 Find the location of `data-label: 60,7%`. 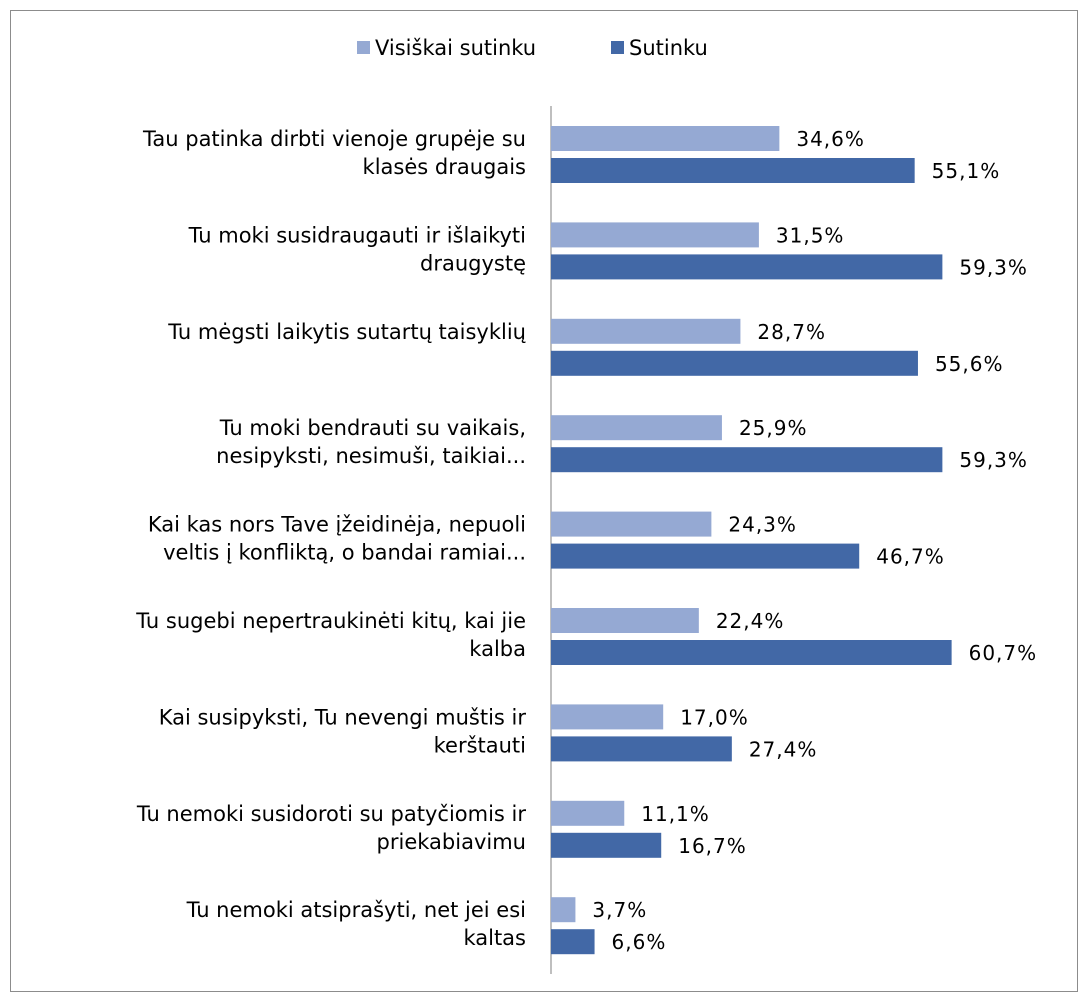

data-label: 60,7% is located at coordinates (1003, 653).